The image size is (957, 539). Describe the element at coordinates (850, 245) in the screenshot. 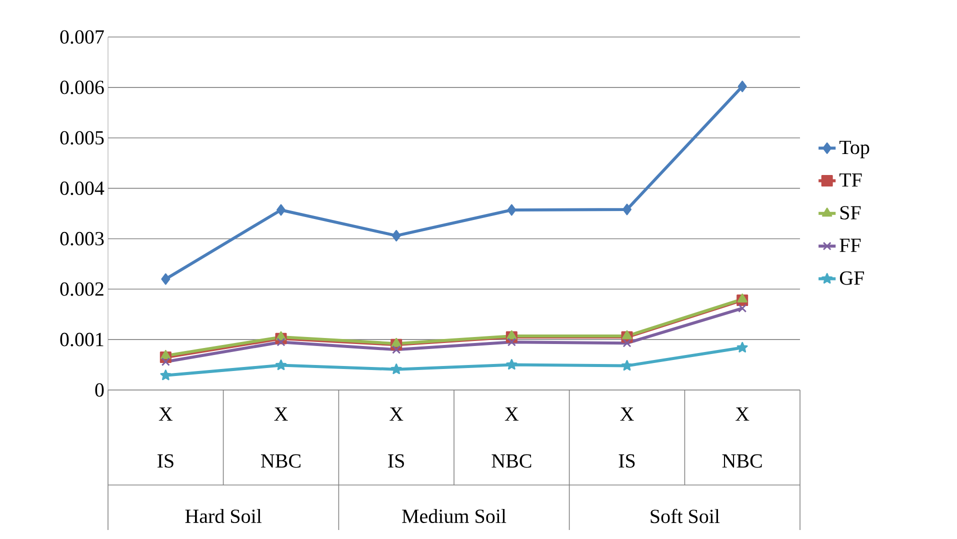

I see `legend-label: FF` at that location.